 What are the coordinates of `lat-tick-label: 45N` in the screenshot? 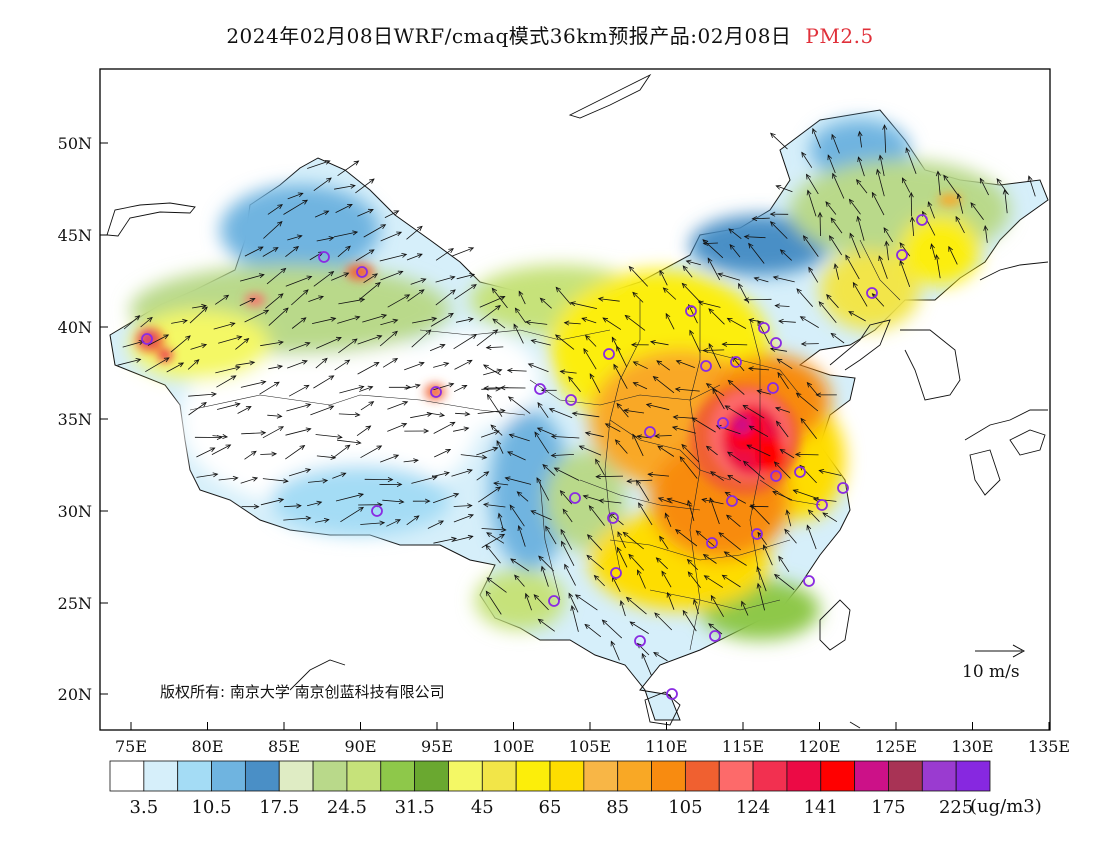 It's located at (75, 235).